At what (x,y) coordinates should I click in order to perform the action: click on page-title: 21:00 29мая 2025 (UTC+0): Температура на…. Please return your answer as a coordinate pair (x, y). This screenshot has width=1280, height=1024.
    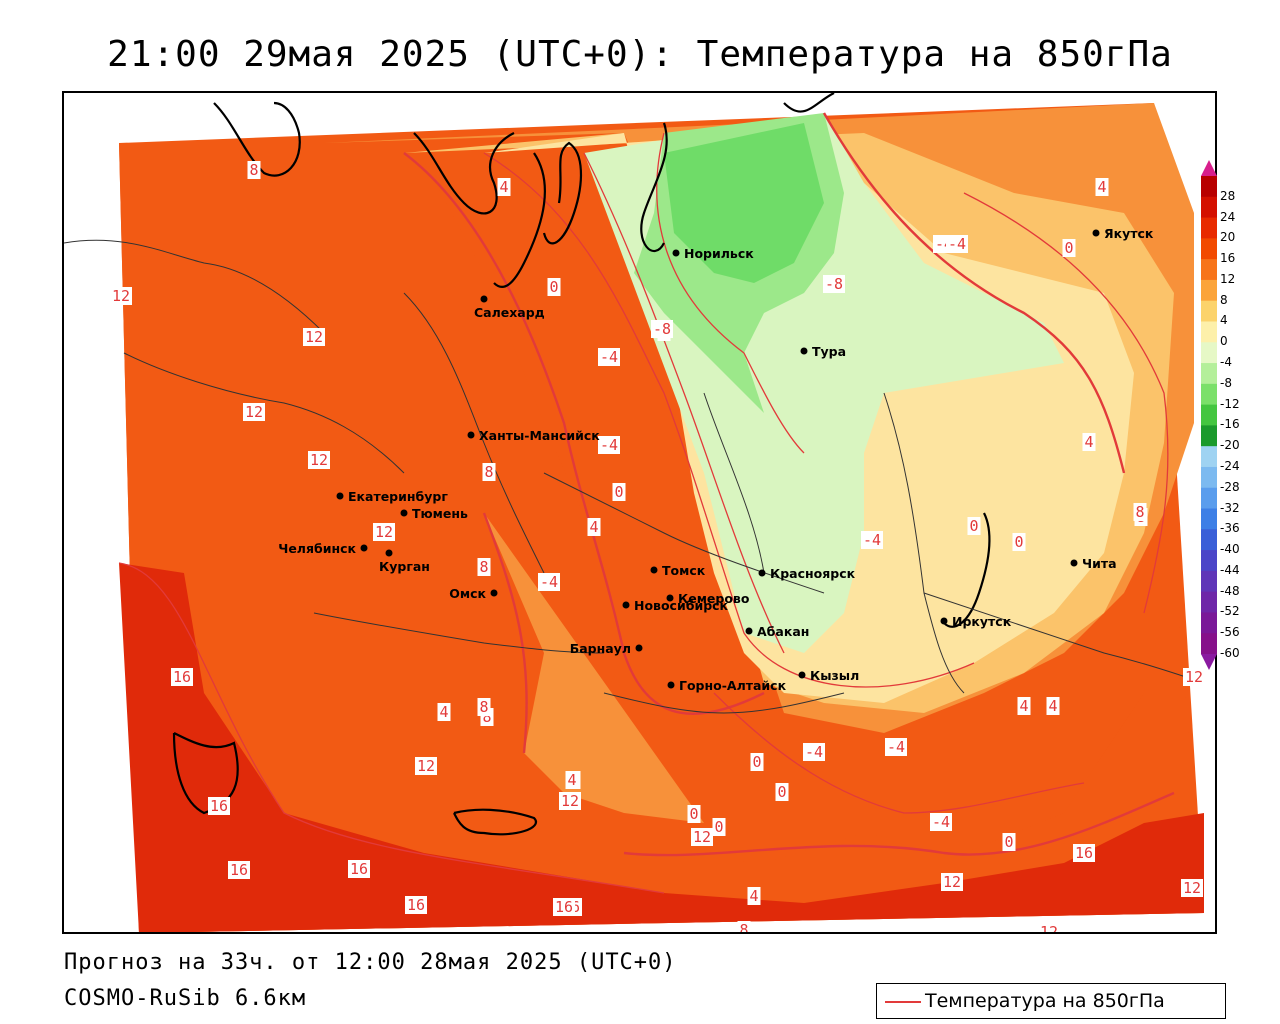
    Looking at the image, I should click on (640, 54).